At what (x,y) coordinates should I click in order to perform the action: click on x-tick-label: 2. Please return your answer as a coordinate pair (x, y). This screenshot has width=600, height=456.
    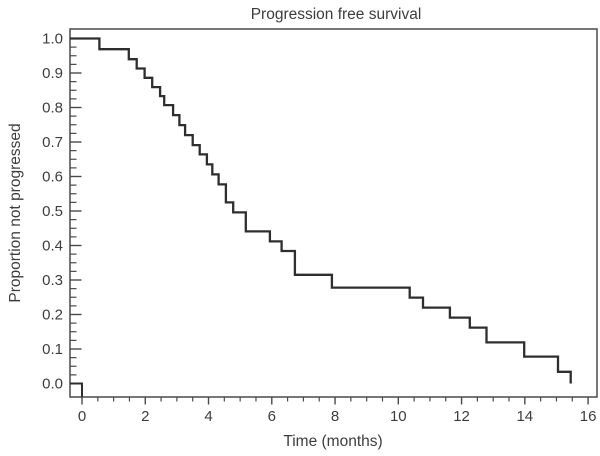
    Looking at the image, I should click on (145, 416).